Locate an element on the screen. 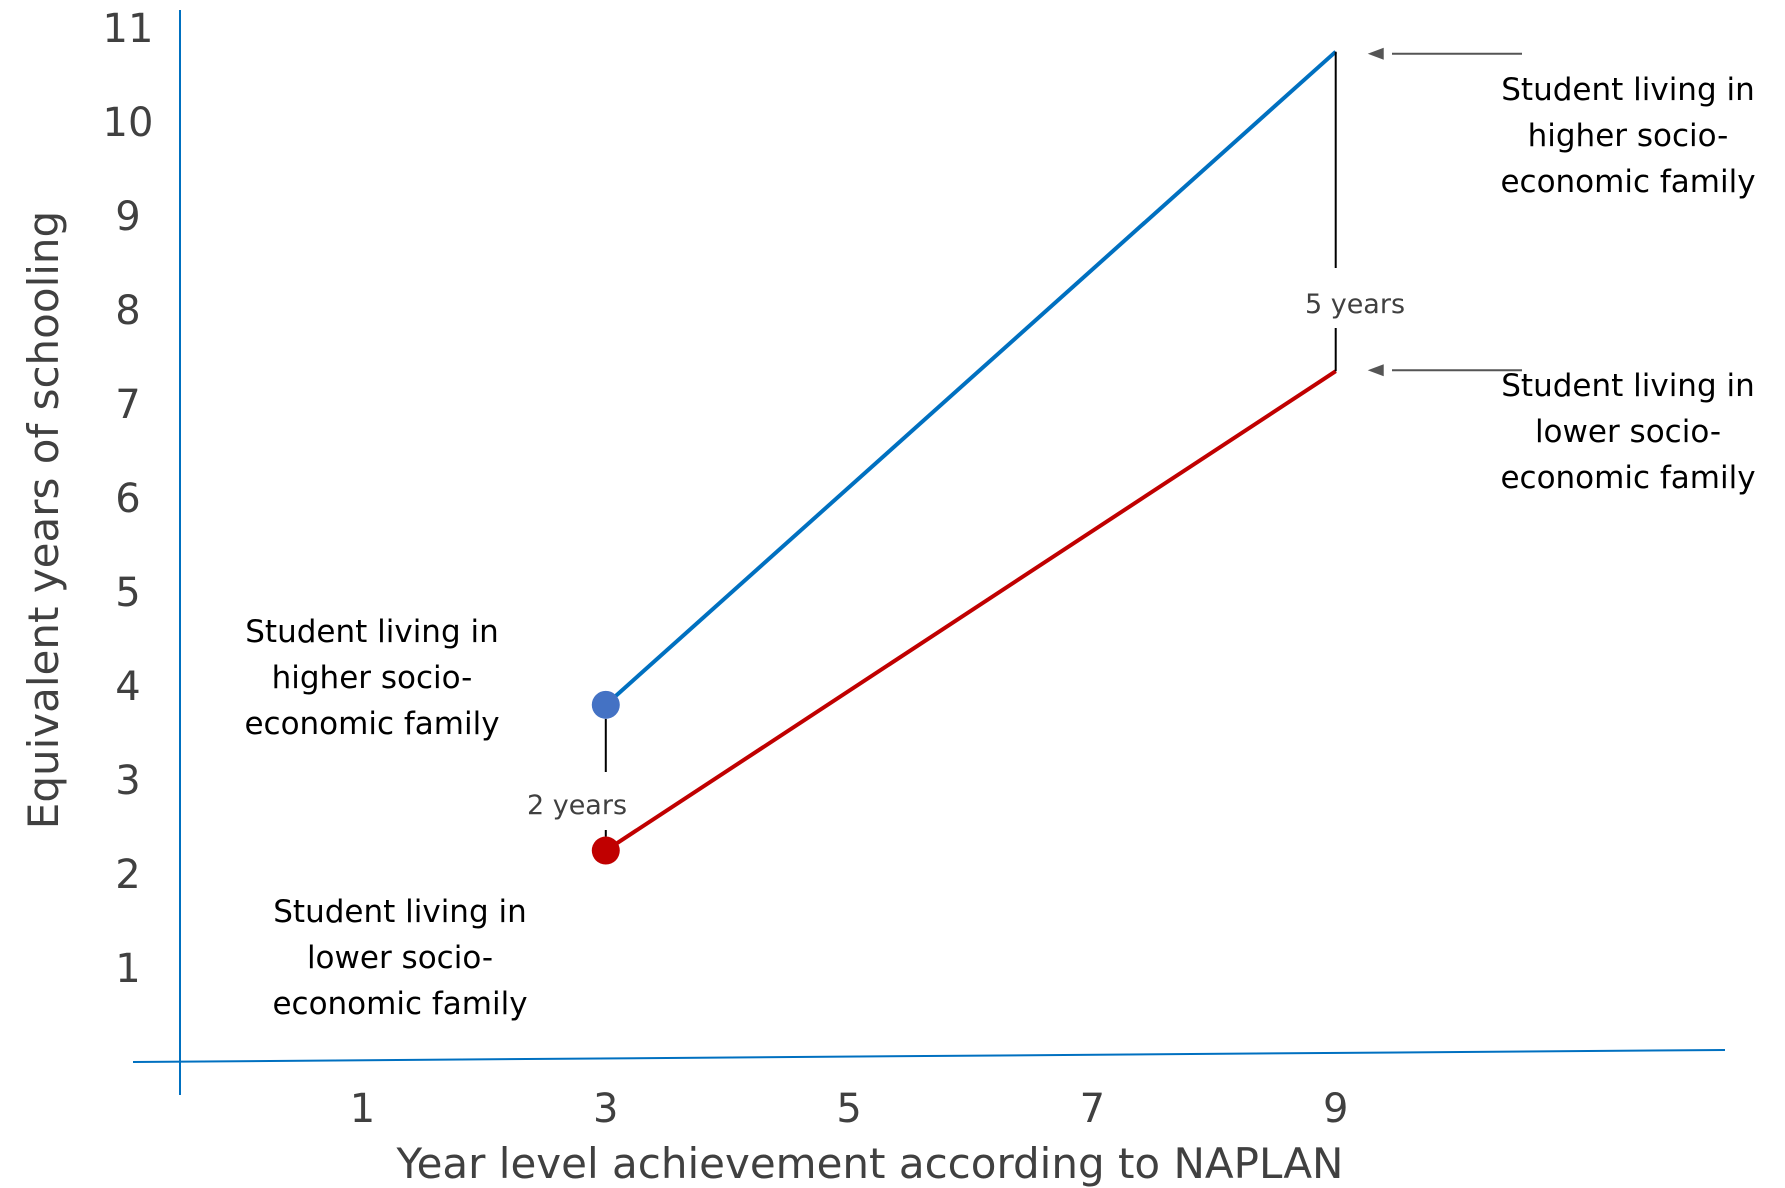 The image size is (1785, 1188). y-tick-label: 3 is located at coordinates (127, 781).